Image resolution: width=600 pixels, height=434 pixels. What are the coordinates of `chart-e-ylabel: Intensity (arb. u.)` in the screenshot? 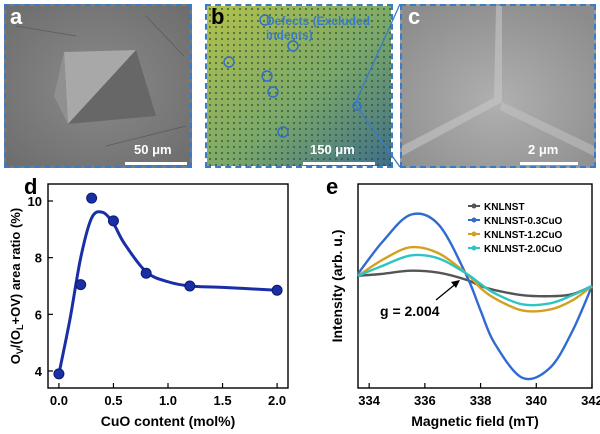 It's located at (337, 286).